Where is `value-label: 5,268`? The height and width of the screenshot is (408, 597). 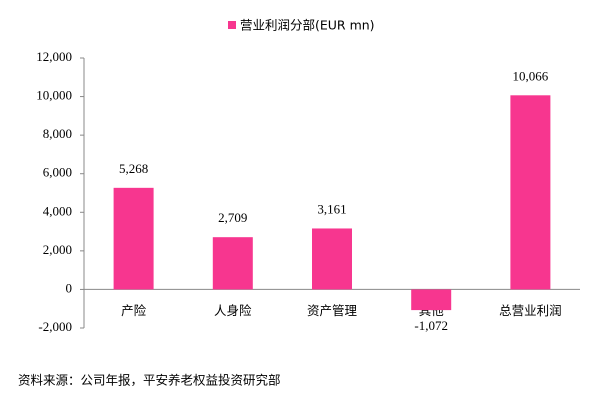 value-label: 5,268 is located at coordinates (133, 168).